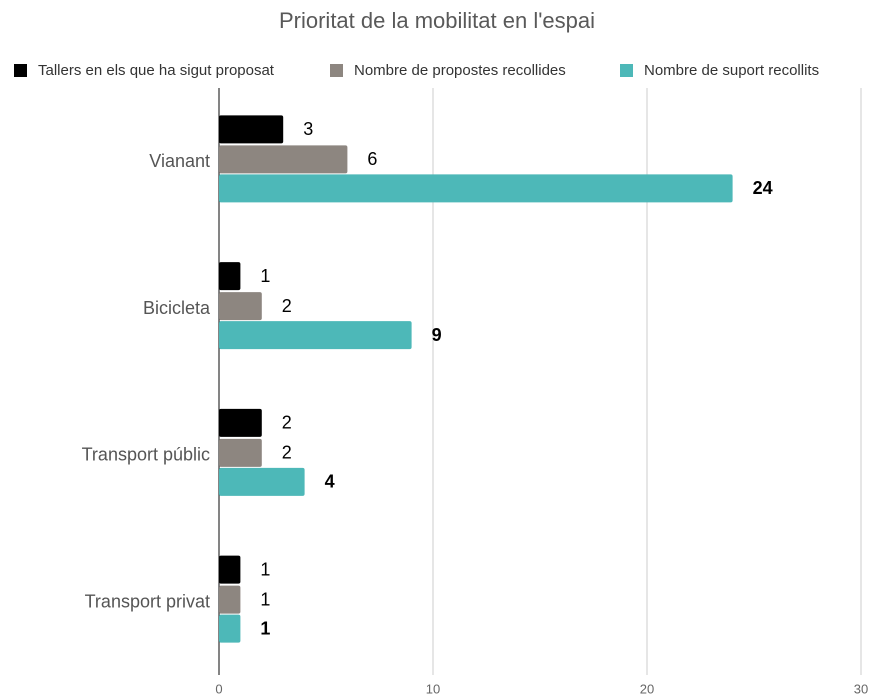 This screenshot has height=700, width=874. What do you see at coordinates (330, 482) in the screenshot?
I see `data-label: 4` at bounding box center [330, 482].